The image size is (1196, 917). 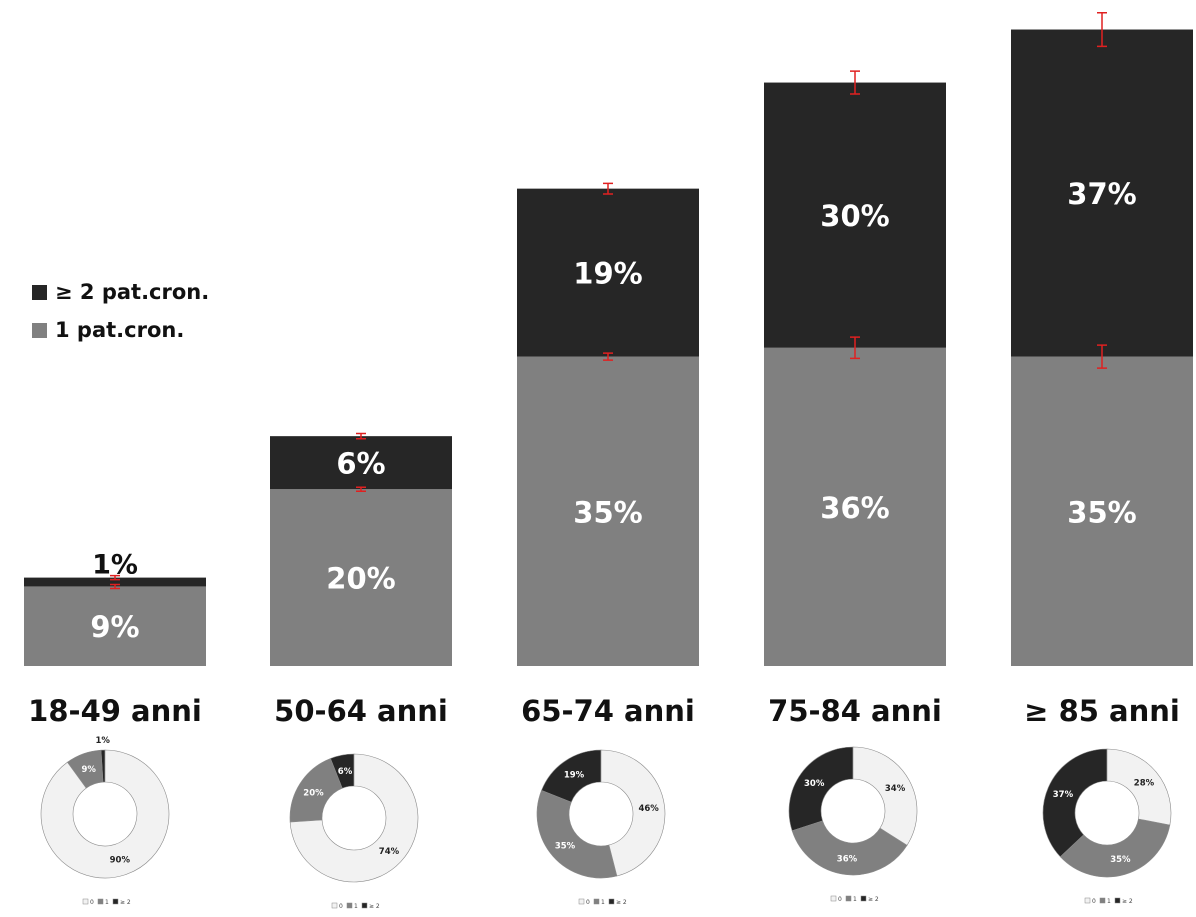 What do you see at coordinates (855, 711) in the screenshot?
I see `category-label: 75-84 anni` at bounding box center [855, 711].